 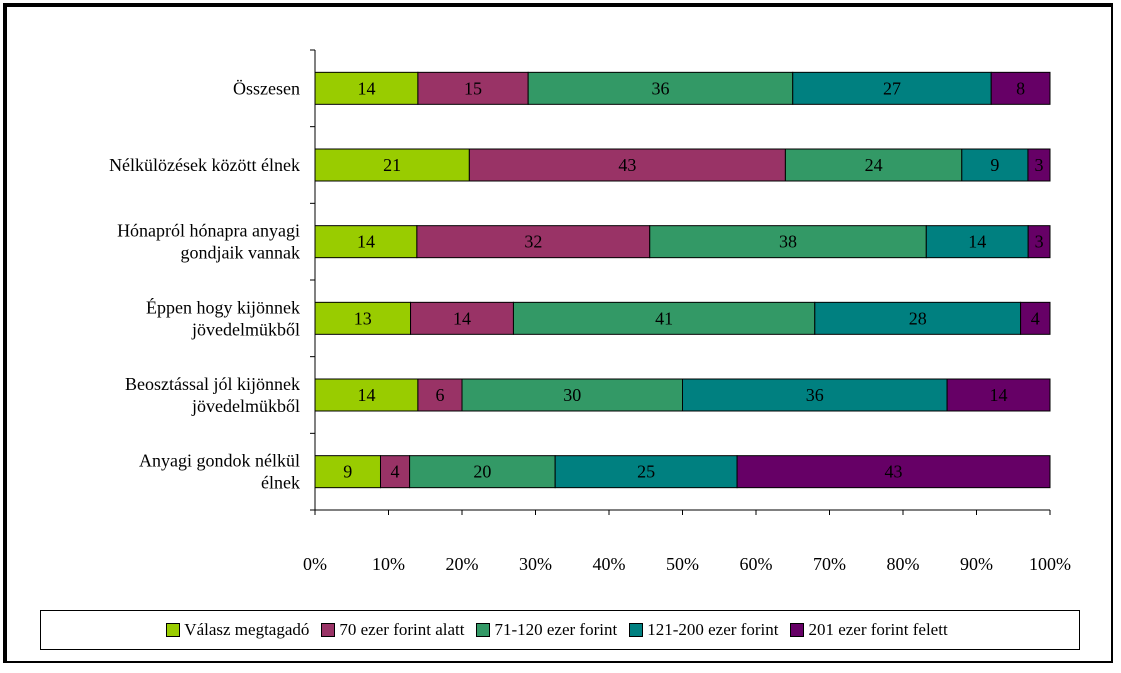 I want to click on legend-item: 201 ezer forint felett, so click(x=869, y=630).